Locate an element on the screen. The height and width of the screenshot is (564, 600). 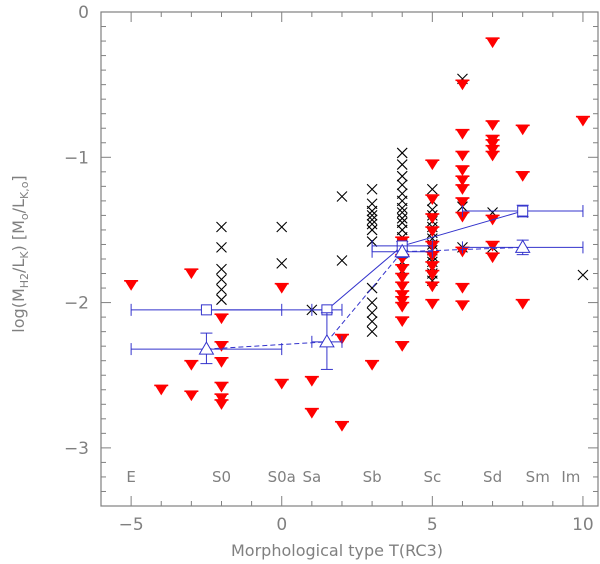
type-label-s0: S0 is located at coordinates (221, 477).